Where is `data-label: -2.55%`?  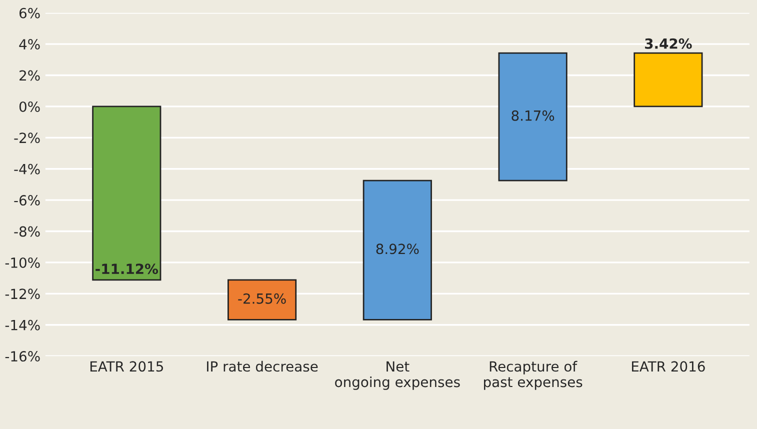
data-label: -2.55% is located at coordinates (262, 298).